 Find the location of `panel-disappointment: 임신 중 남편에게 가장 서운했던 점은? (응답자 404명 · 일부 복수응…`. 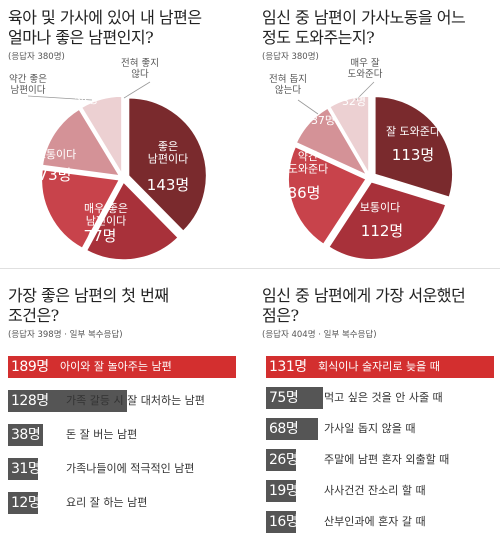

panel-disappointment: 임신 중 남편에게 가장 서운했던 점은? (응답자 404명 · 일부 복수응… is located at coordinates (380, 313).